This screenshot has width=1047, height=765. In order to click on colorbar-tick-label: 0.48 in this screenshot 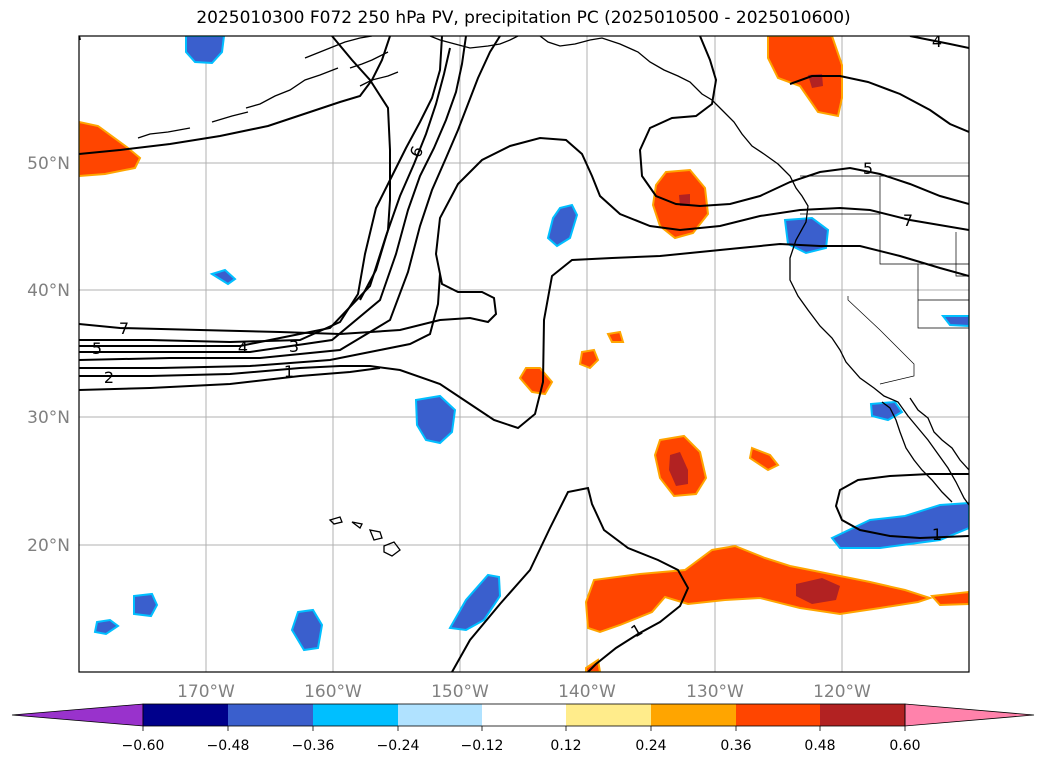, I will do `click(819, 746)`.